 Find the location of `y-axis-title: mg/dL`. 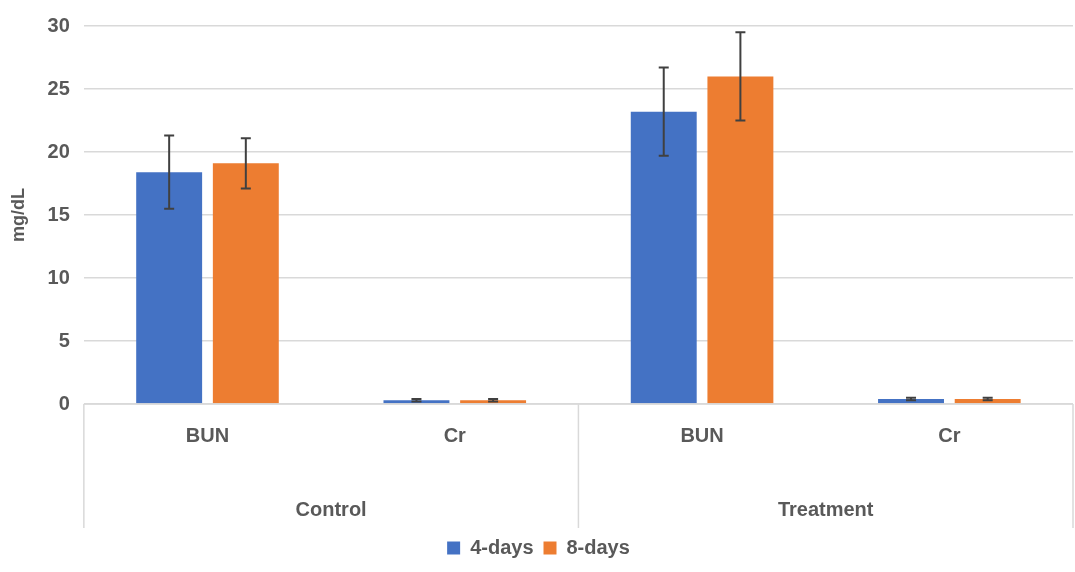

y-axis-title: mg/dL is located at coordinates (17, 215).